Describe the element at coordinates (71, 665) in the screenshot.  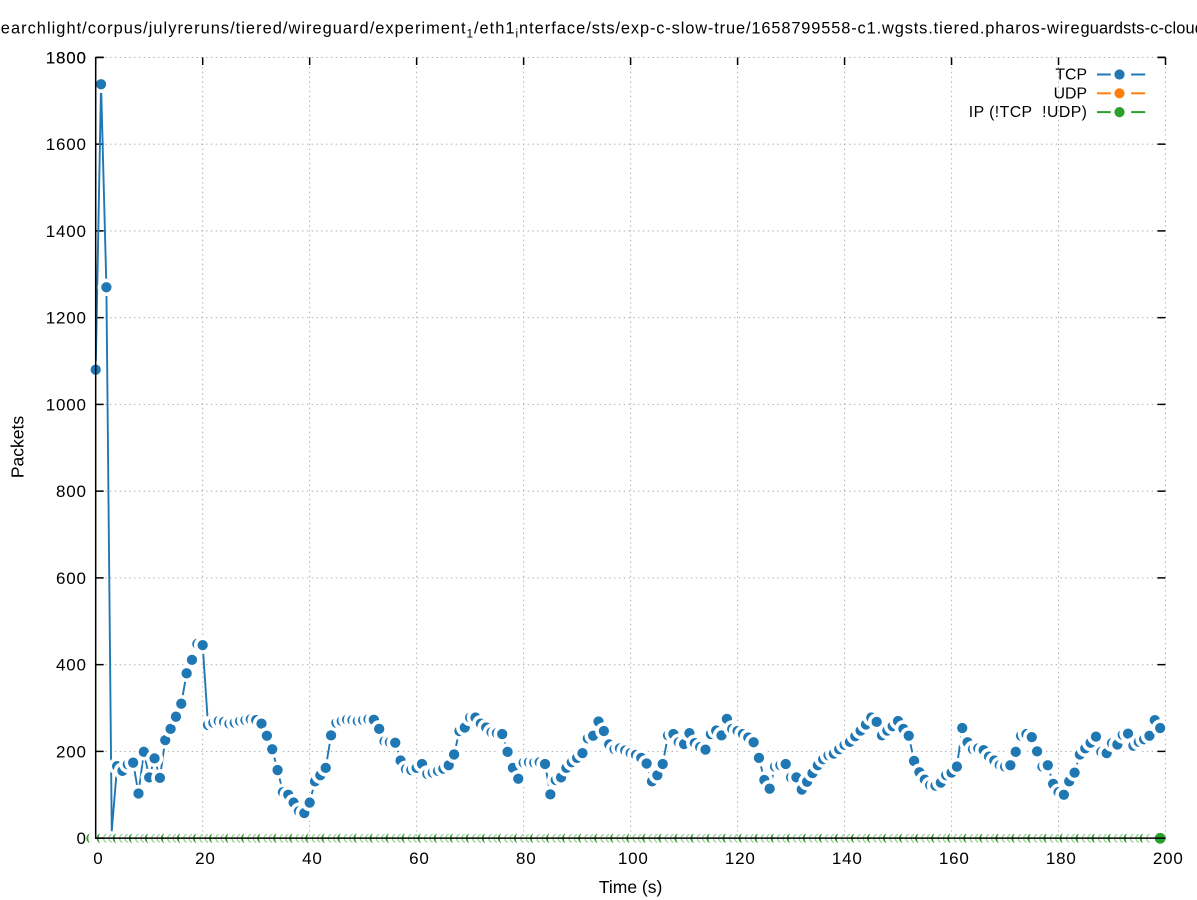
I see `svg-text: 400` at that location.